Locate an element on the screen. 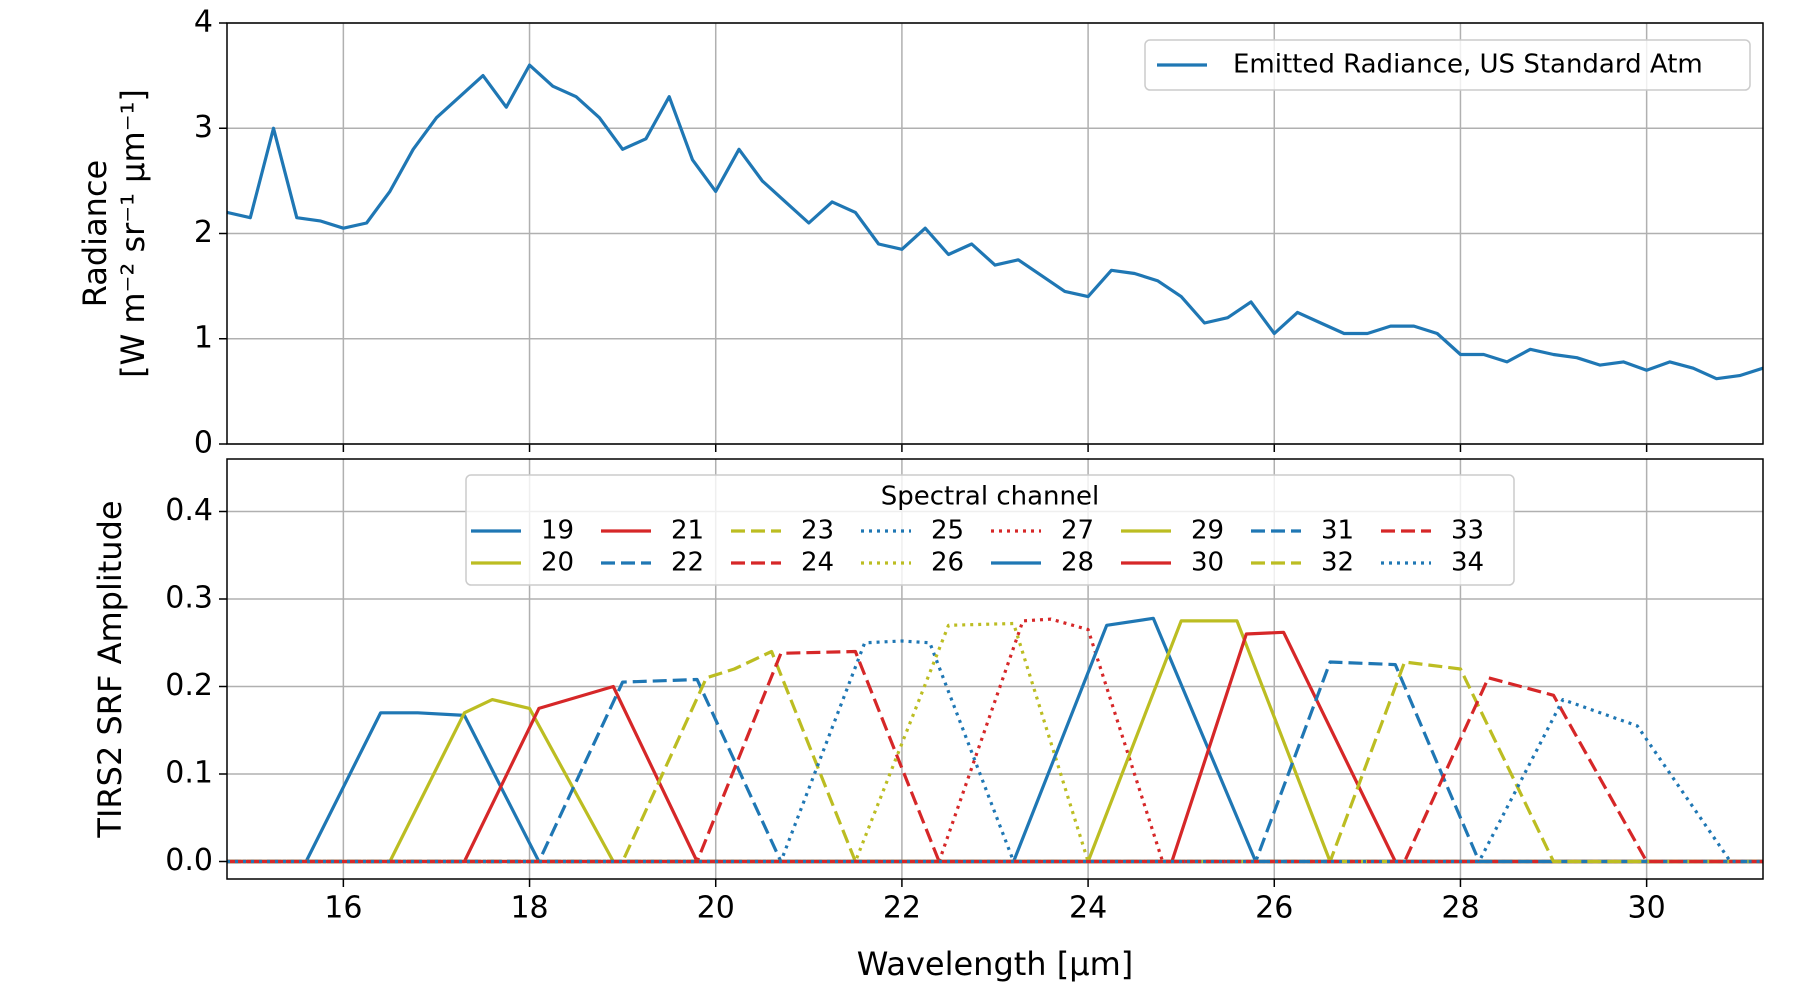 This screenshot has width=1800, height=1000. x-tick-label: 20 is located at coordinates (716, 908).